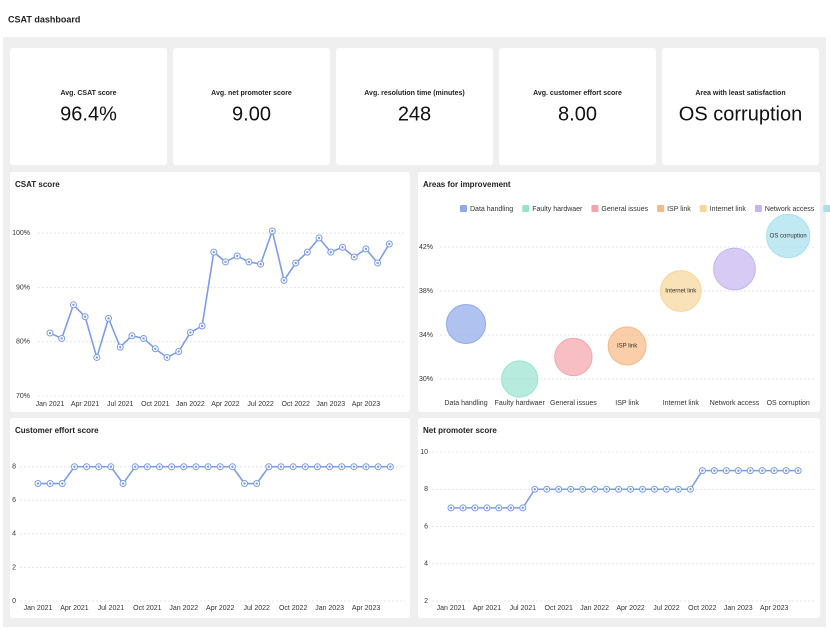 The height and width of the screenshot is (630, 830). Describe the element at coordinates (426, 291) in the screenshot. I see `y-tick-label: 38%` at that location.